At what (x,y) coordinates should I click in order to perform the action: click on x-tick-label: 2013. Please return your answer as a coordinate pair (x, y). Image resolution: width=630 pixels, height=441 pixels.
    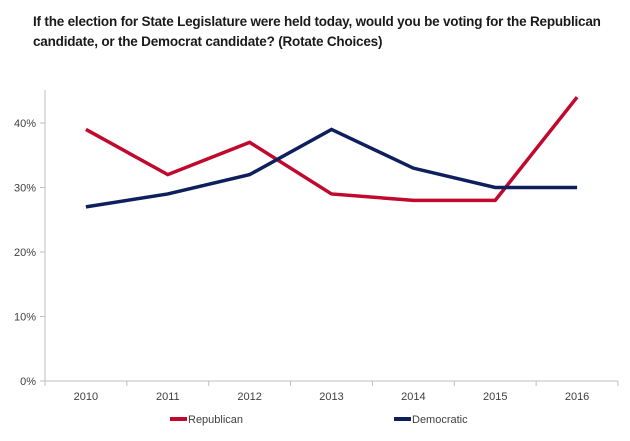
    Looking at the image, I should click on (331, 397).